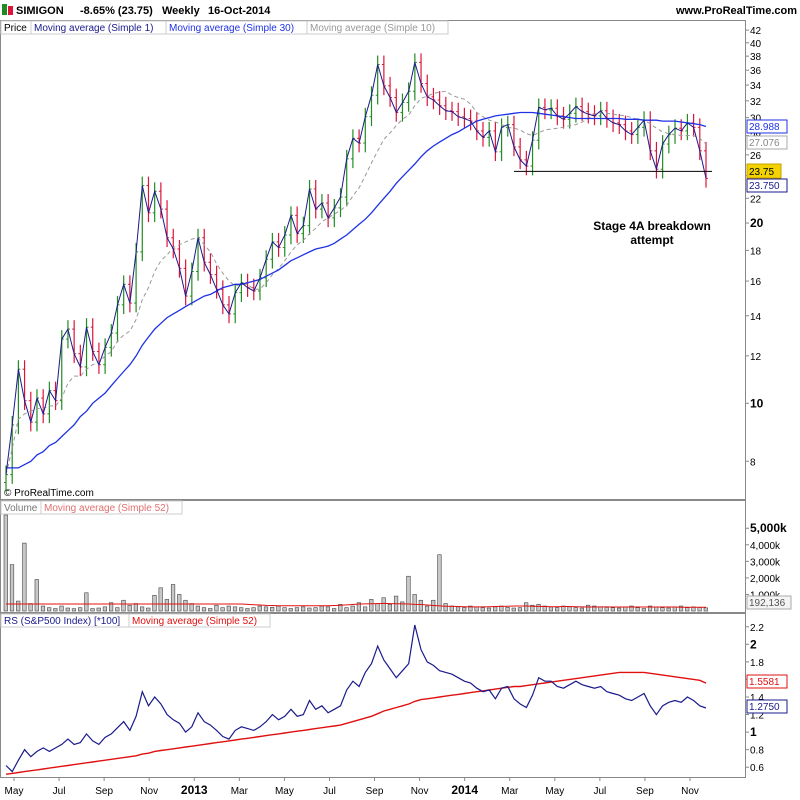 This screenshot has height=800, width=800. Describe the element at coordinates (116, 11) in the screenshot. I see `header-change: -8.65% (23.75)` at that location.